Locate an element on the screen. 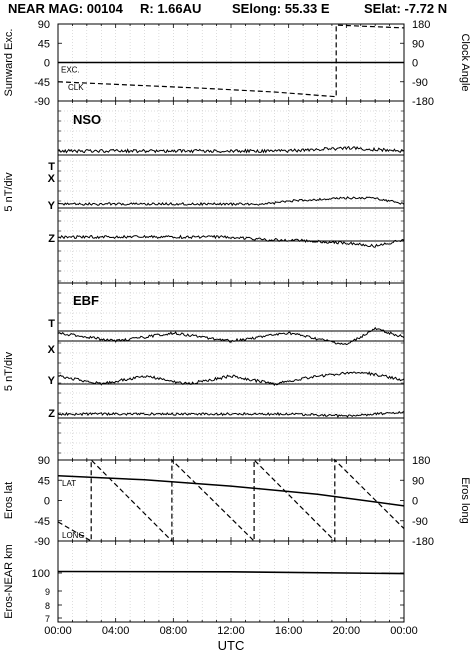 This screenshot has height=656, width=473. panel2-trace-X is located at coordinates (231, 149).